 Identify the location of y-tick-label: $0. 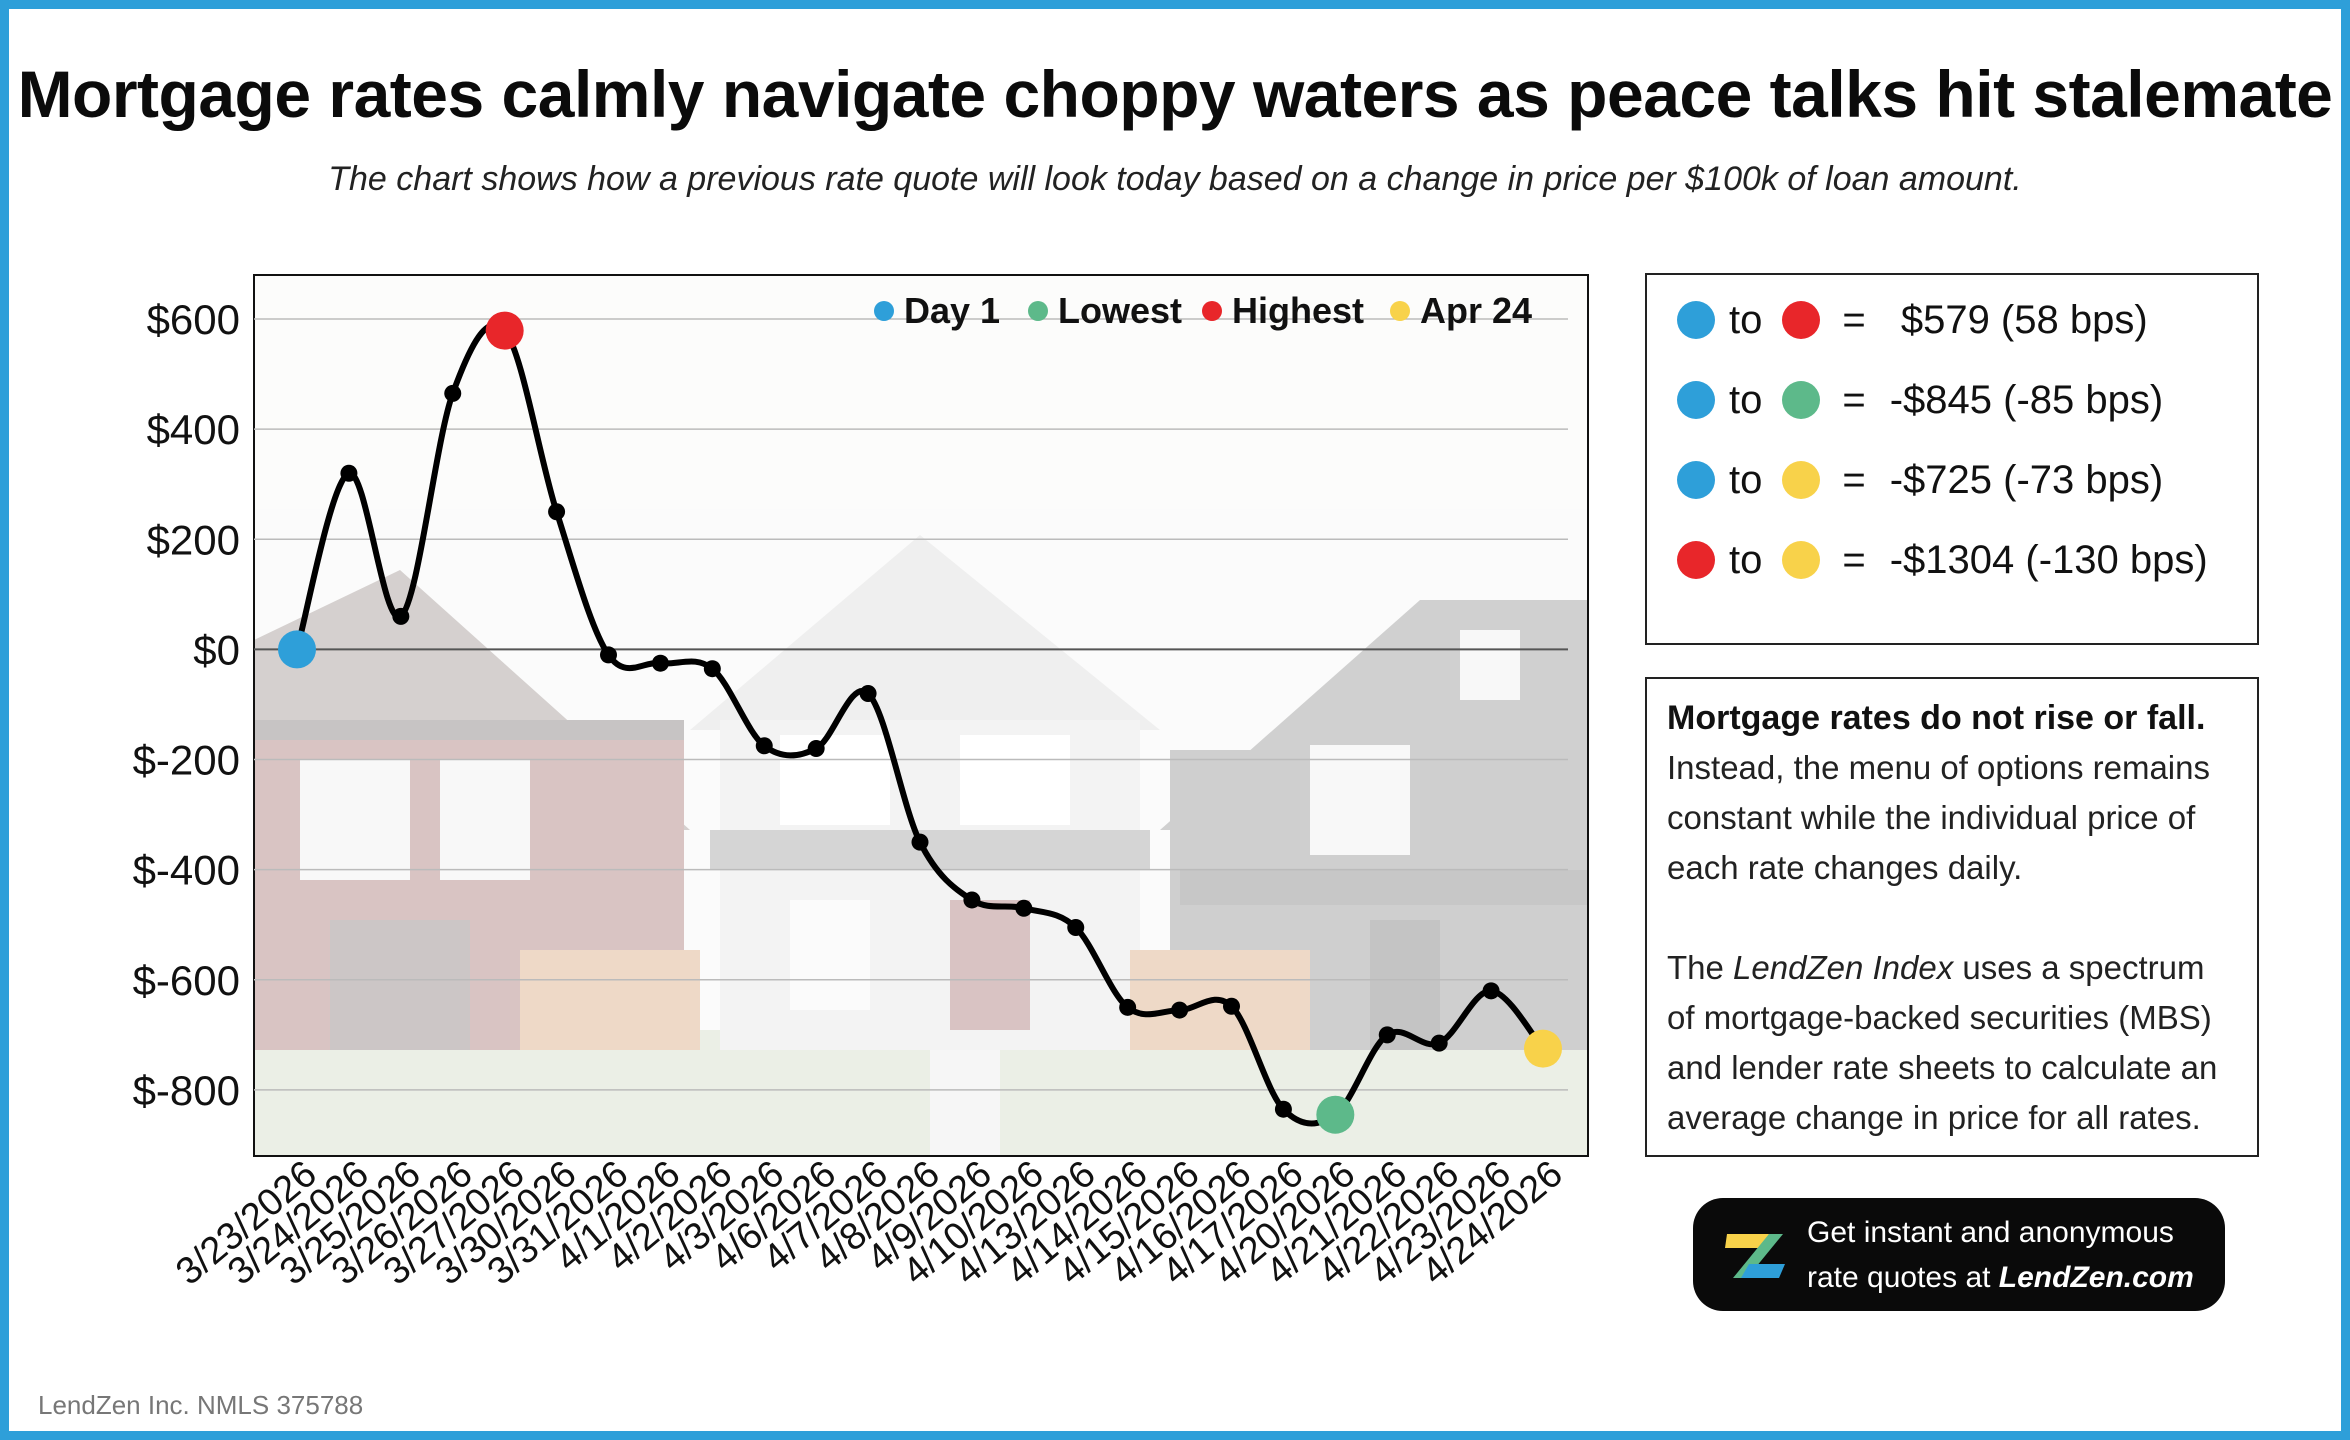
(216, 649).